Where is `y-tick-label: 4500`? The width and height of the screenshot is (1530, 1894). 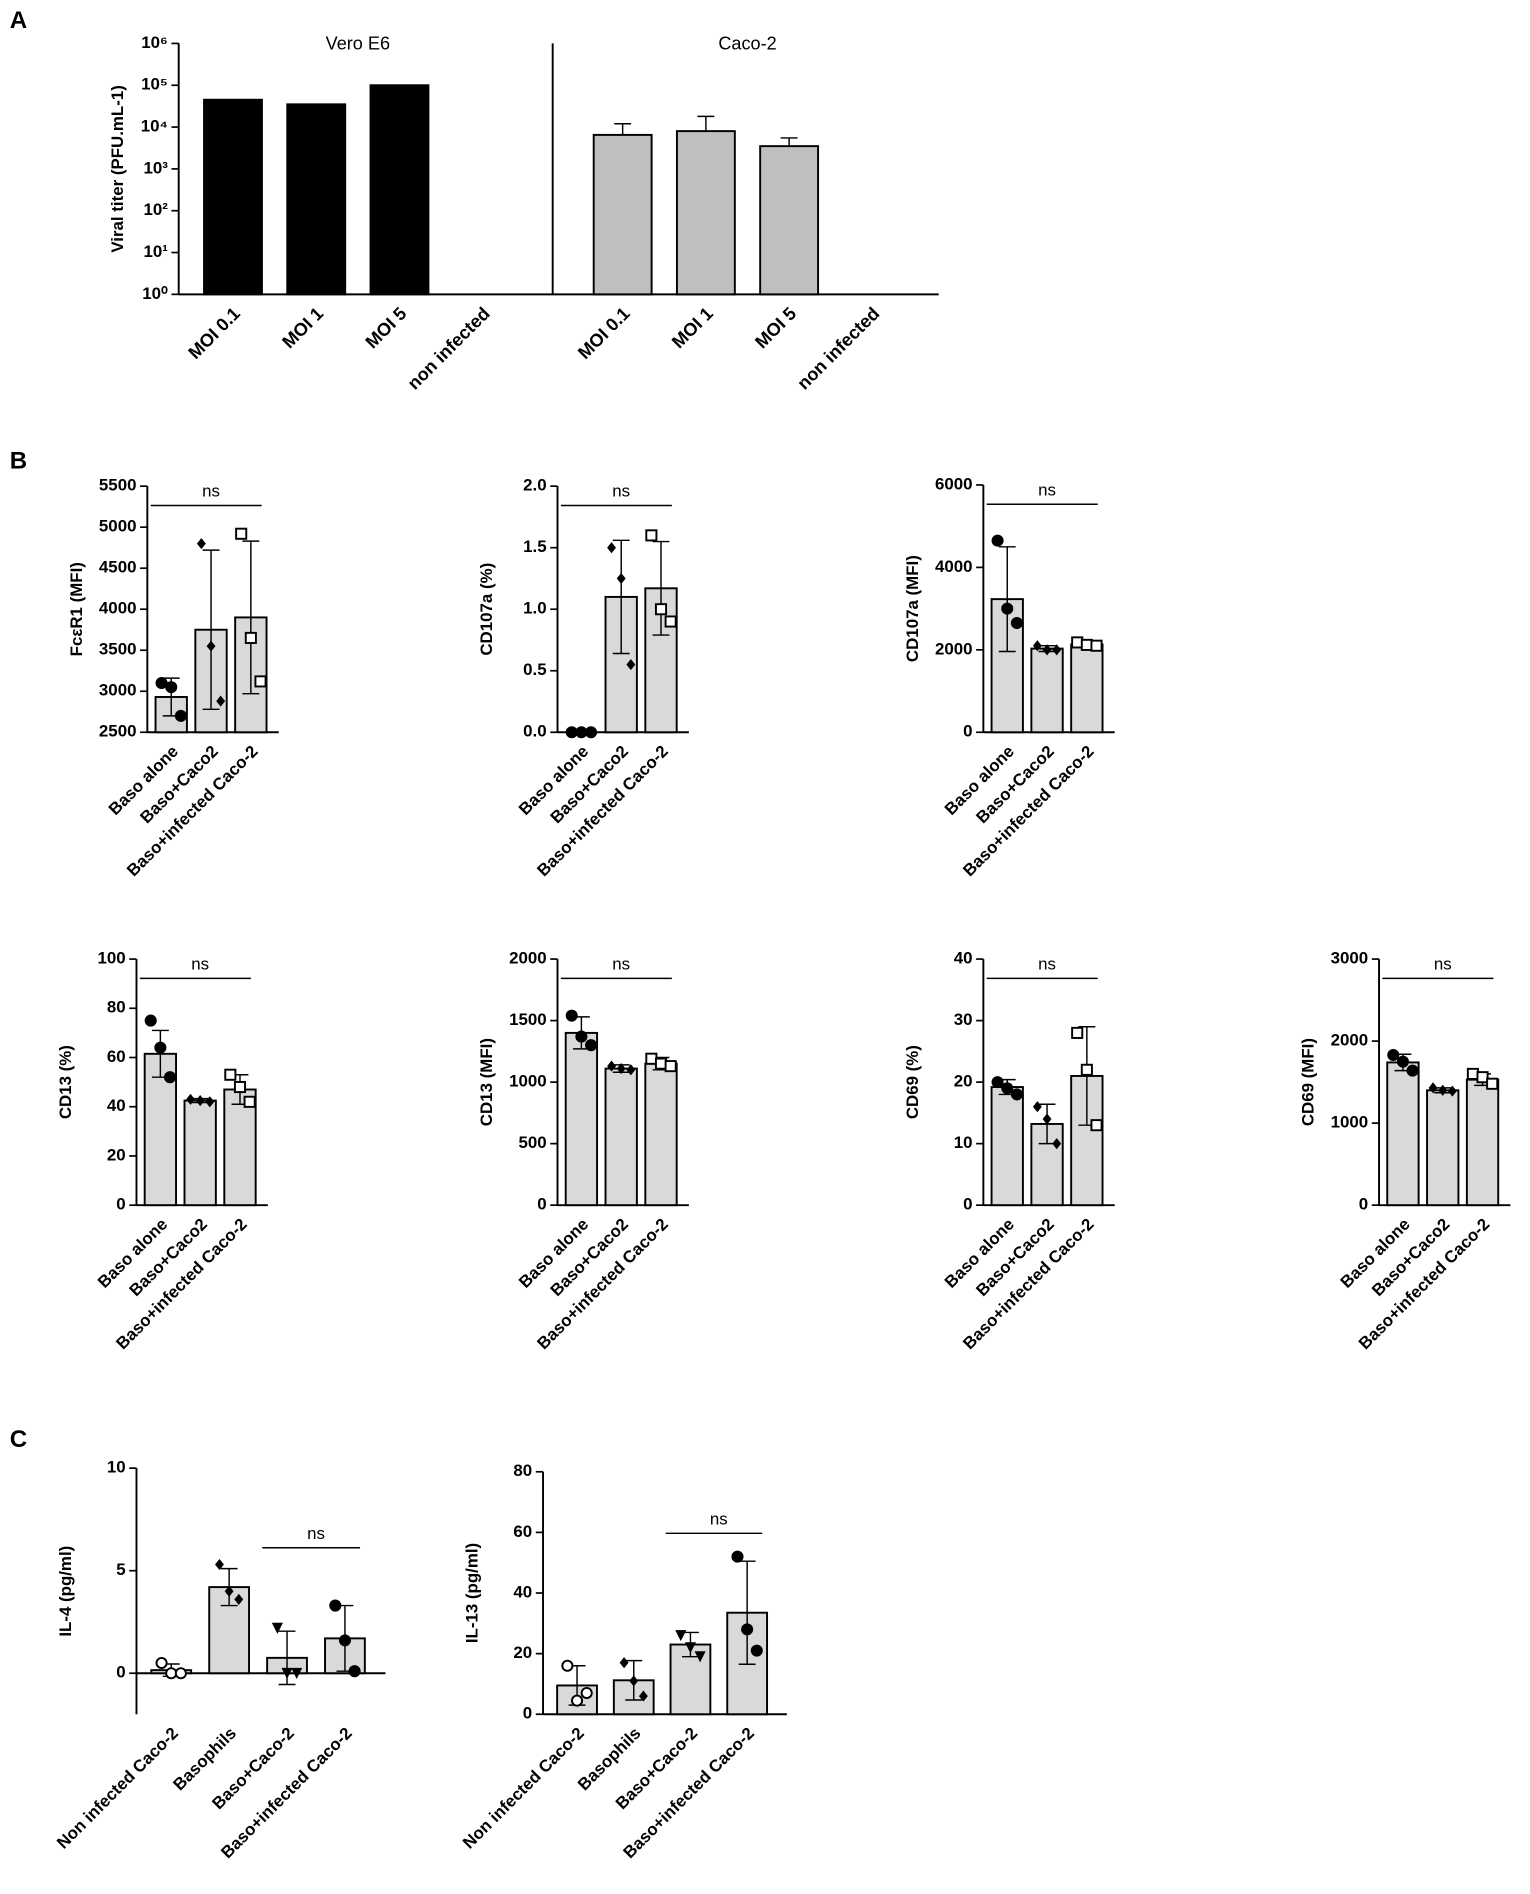 y-tick-label: 4500 is located at coordinates (118, 567).